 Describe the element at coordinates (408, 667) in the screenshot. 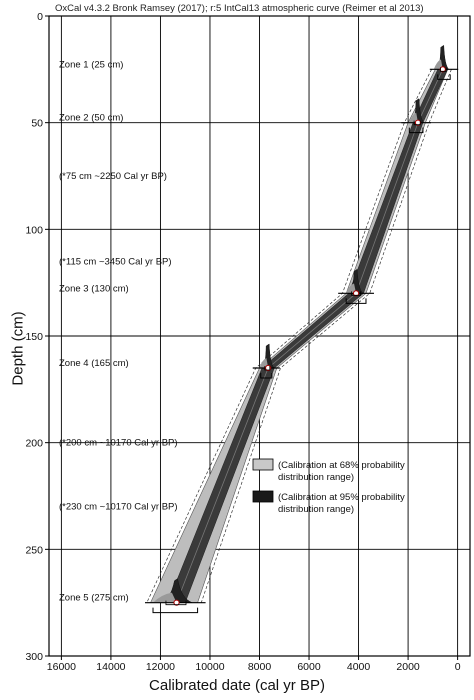

I see `x-tick-label: 2000` at that location.